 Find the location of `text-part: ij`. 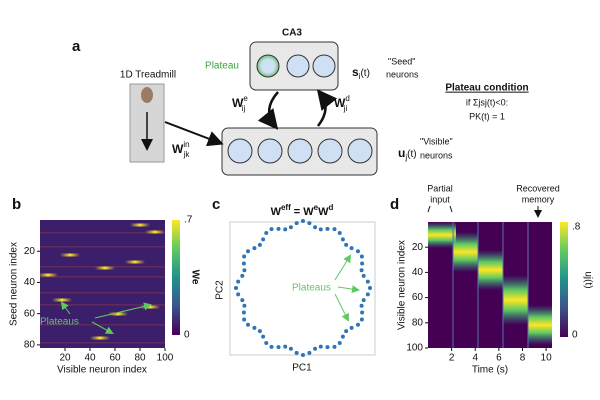

text-part: ij is located at coordinates (244, 108).